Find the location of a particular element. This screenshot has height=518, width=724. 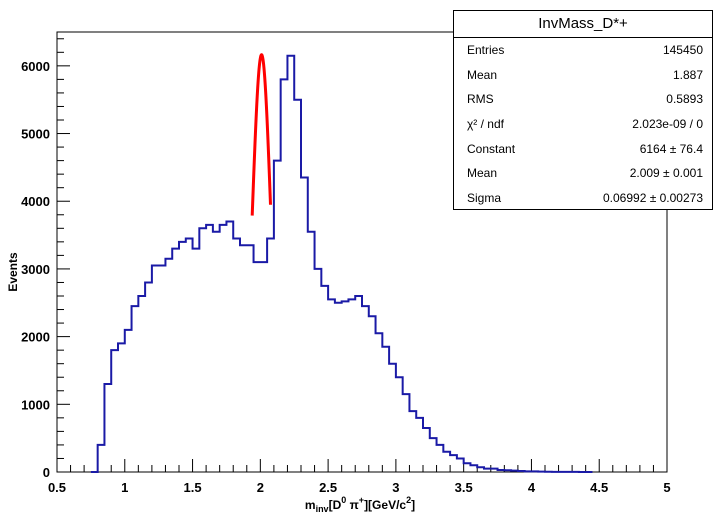

gaussian-fit-curve is located at coordinates (261, 134).